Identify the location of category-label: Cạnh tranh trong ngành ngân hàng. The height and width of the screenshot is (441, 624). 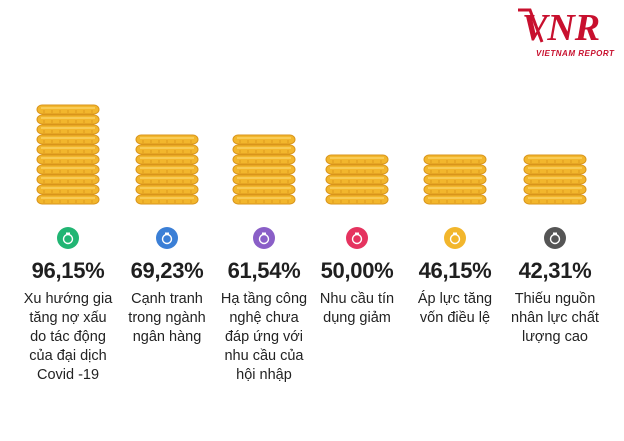
(167, 318).